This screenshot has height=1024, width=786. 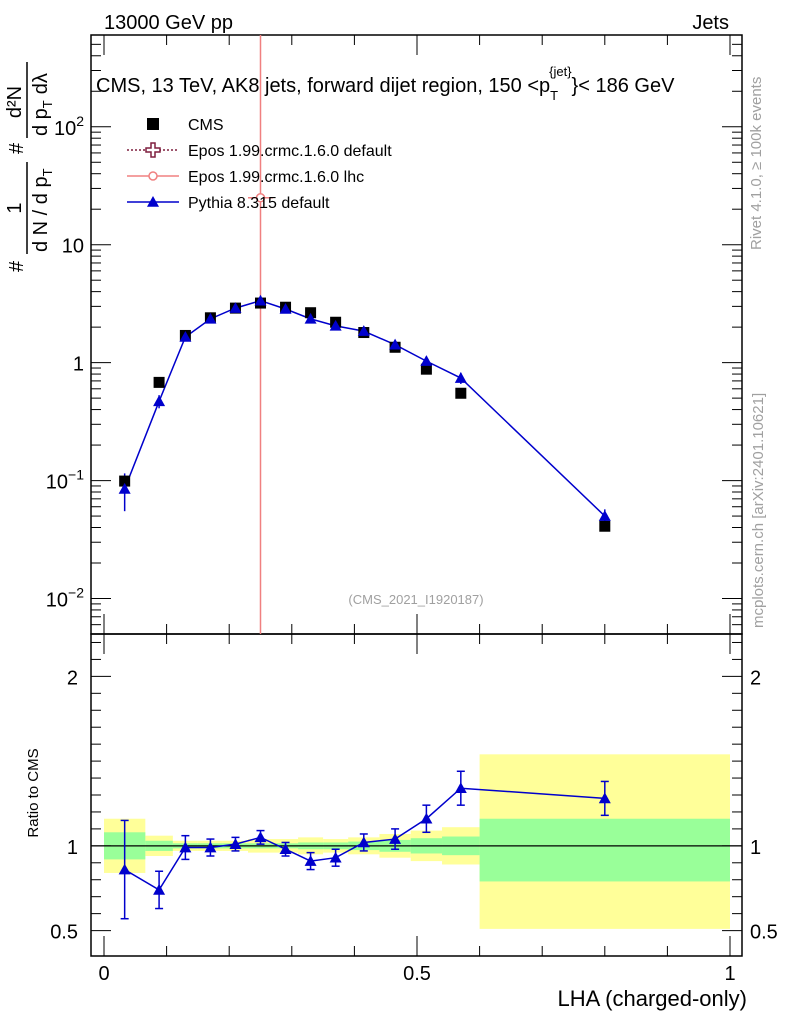 I want to click on ratio-tick-label-right: 0.5, so click(x=764, y=933).